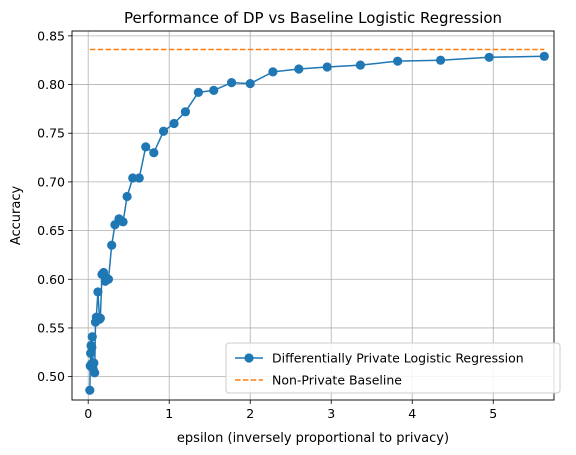  I want to click on y-tick-label: 0.60, so click(51, 279).